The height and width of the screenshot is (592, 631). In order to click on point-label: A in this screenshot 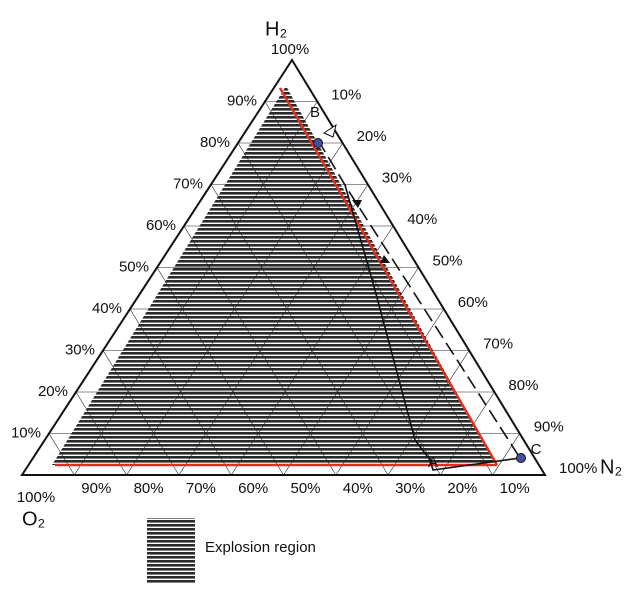, I will do `click(433, 462)`.